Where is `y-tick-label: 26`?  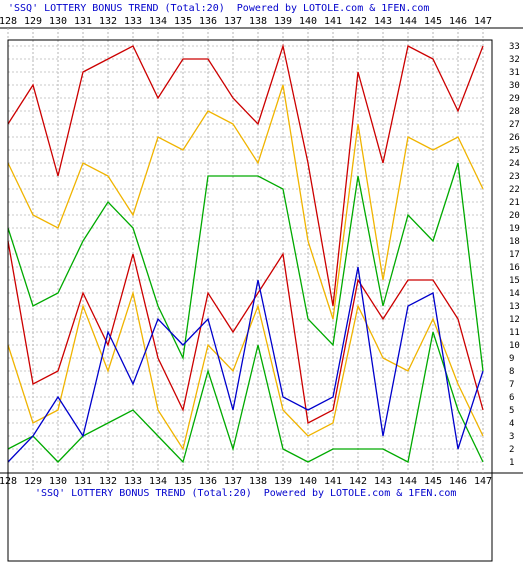
y-tick-label: 26 is located at coordinates (514, 138).